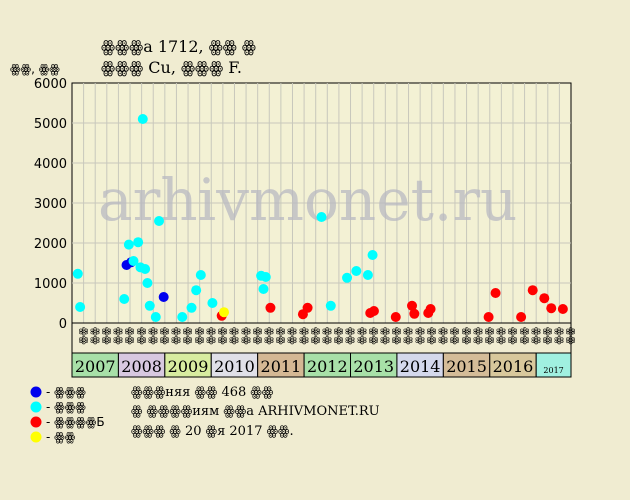 This screenshot has height=500, width=630. I want to click on y-tick-labels: 0 1000 2000 3000 4000 5000 6000, so click(50, 204).